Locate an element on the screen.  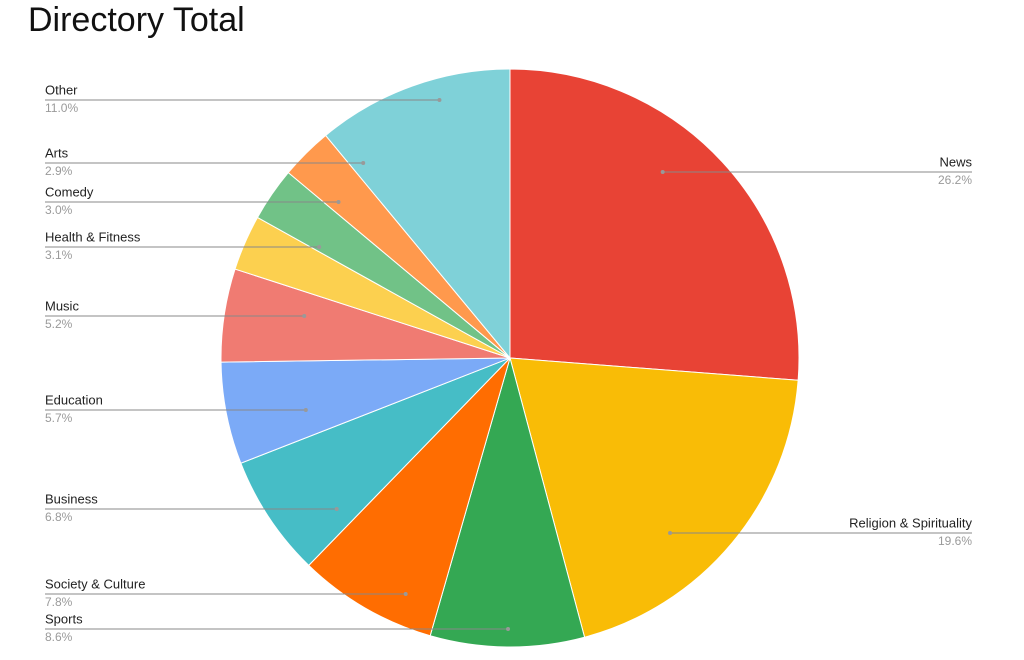
slice-label: Sports is located at coordinates (64, 618).